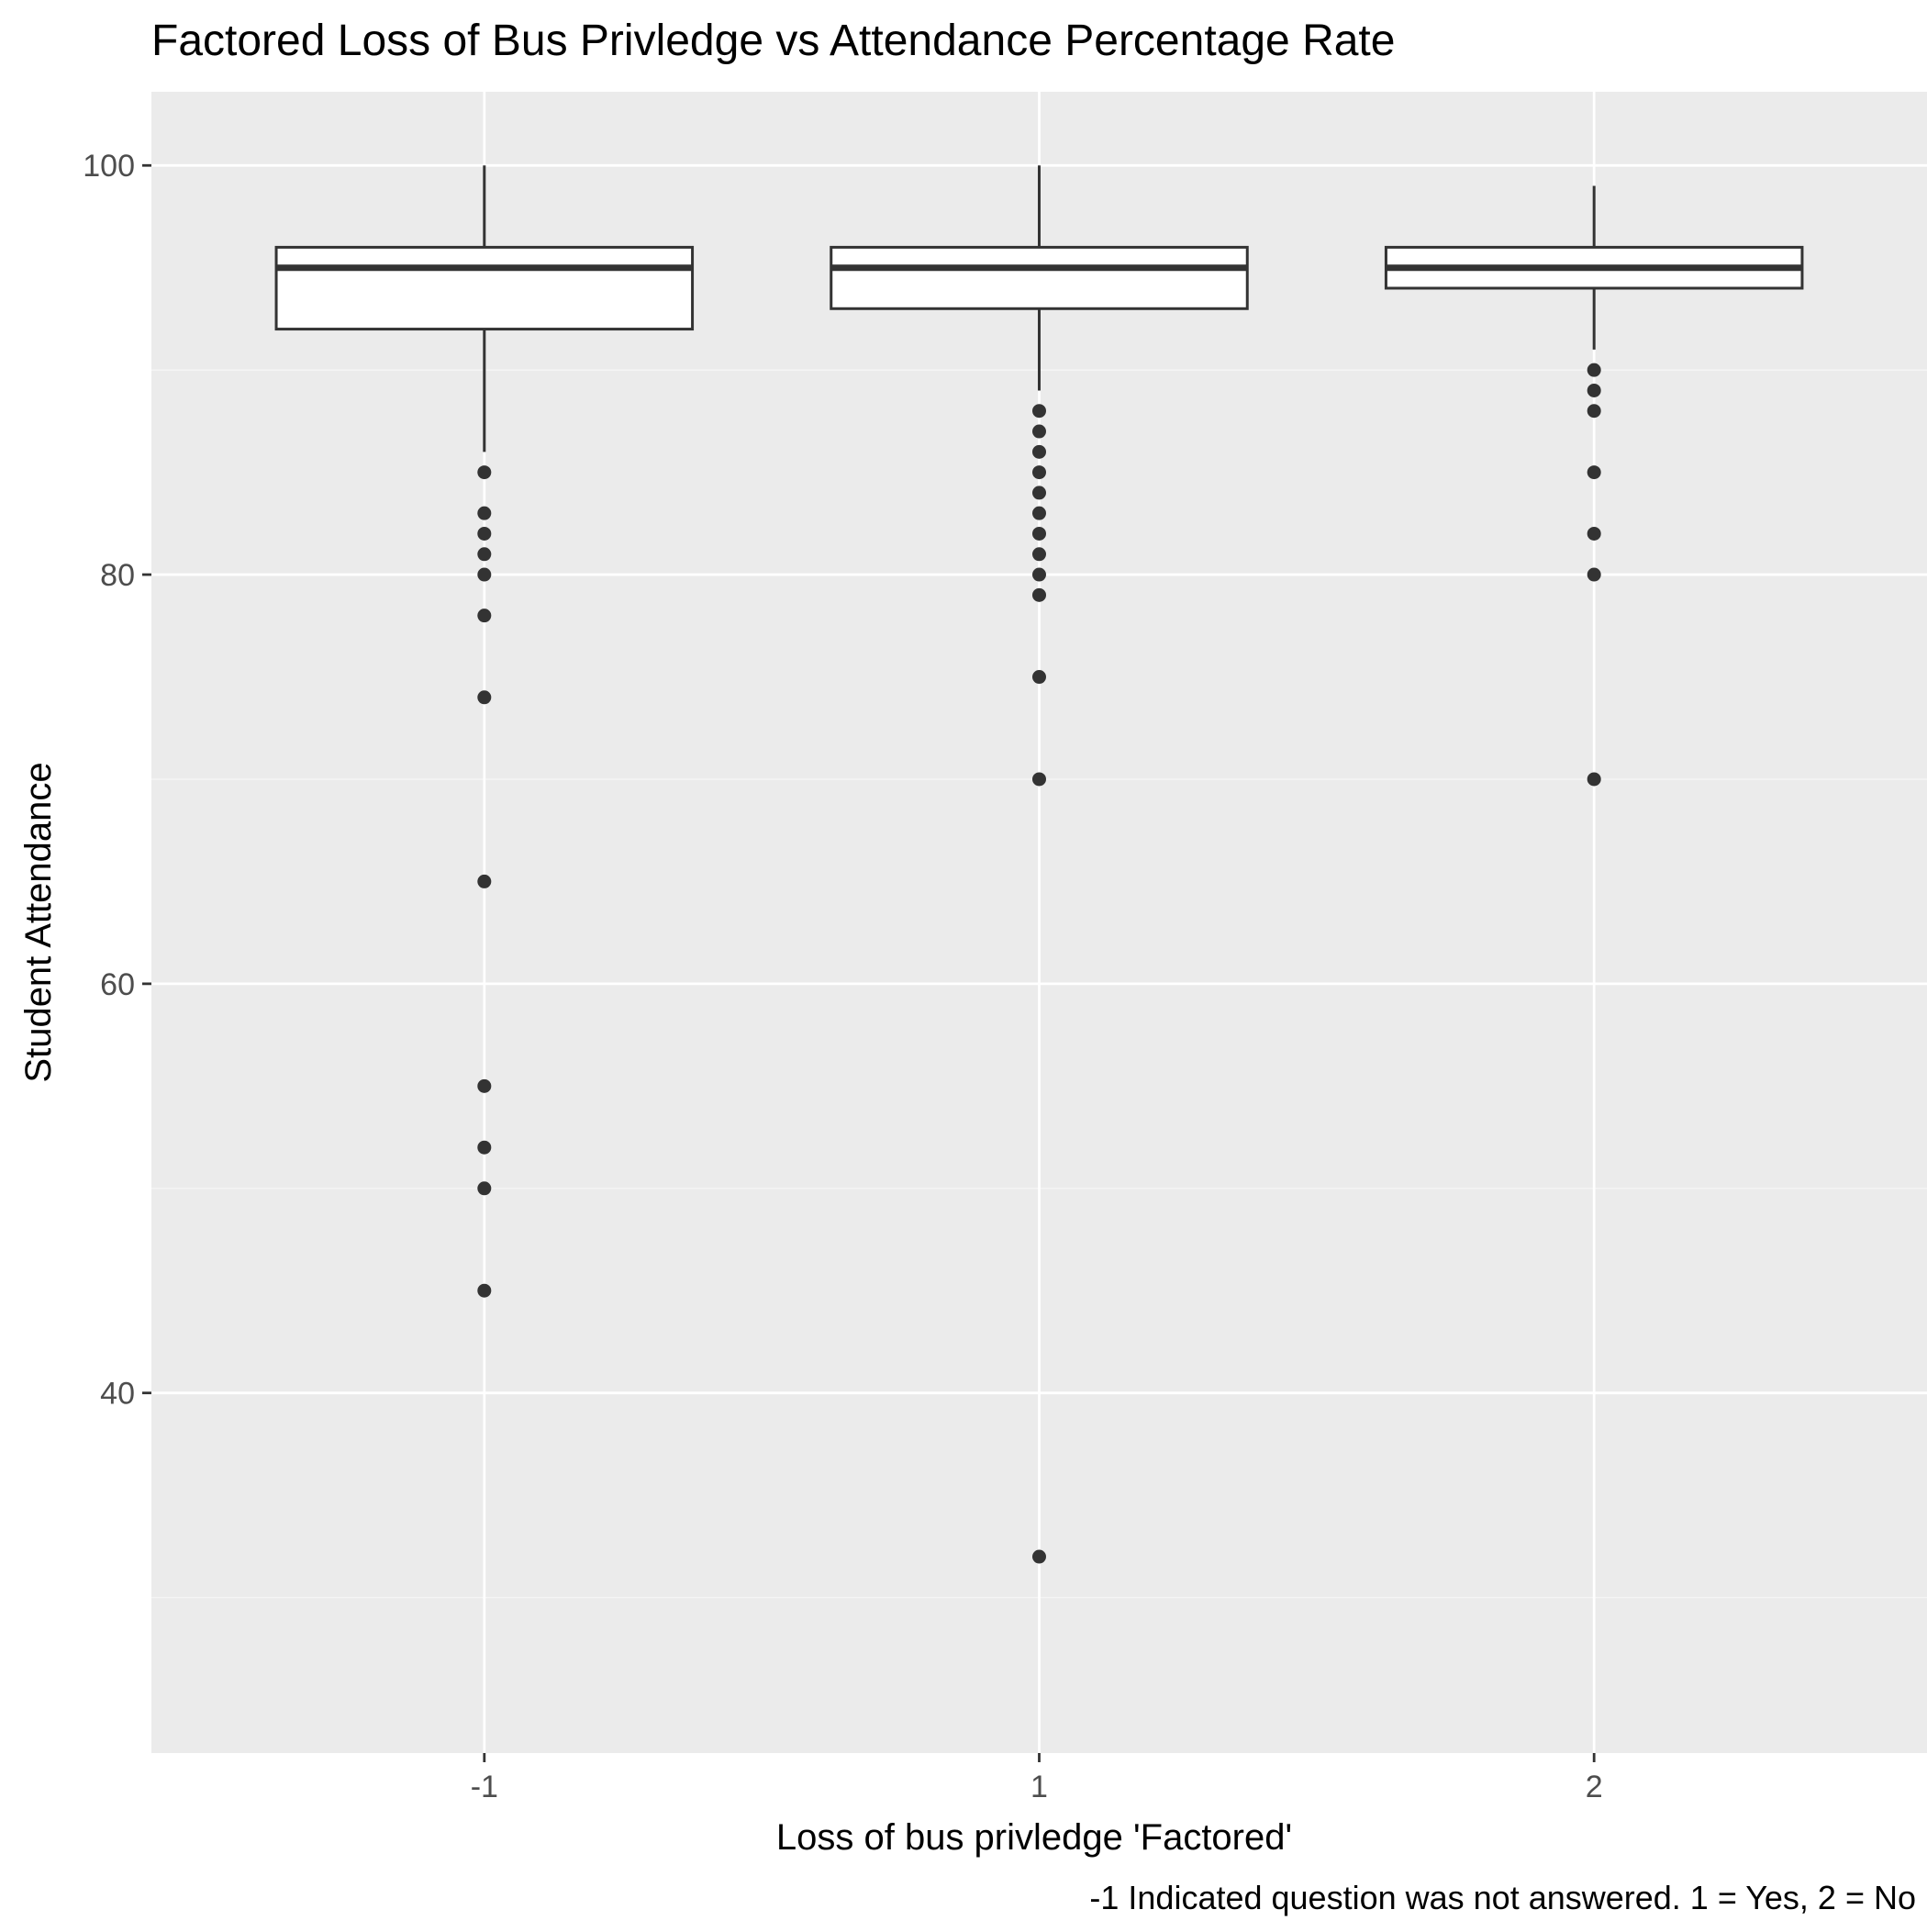 The height and width of the screenshot is (1932, 1927). What do you see at coordinates (485, 1787) in the screenshot?
I see `x-tick-label: -1` at bounding box center [485, 1787].